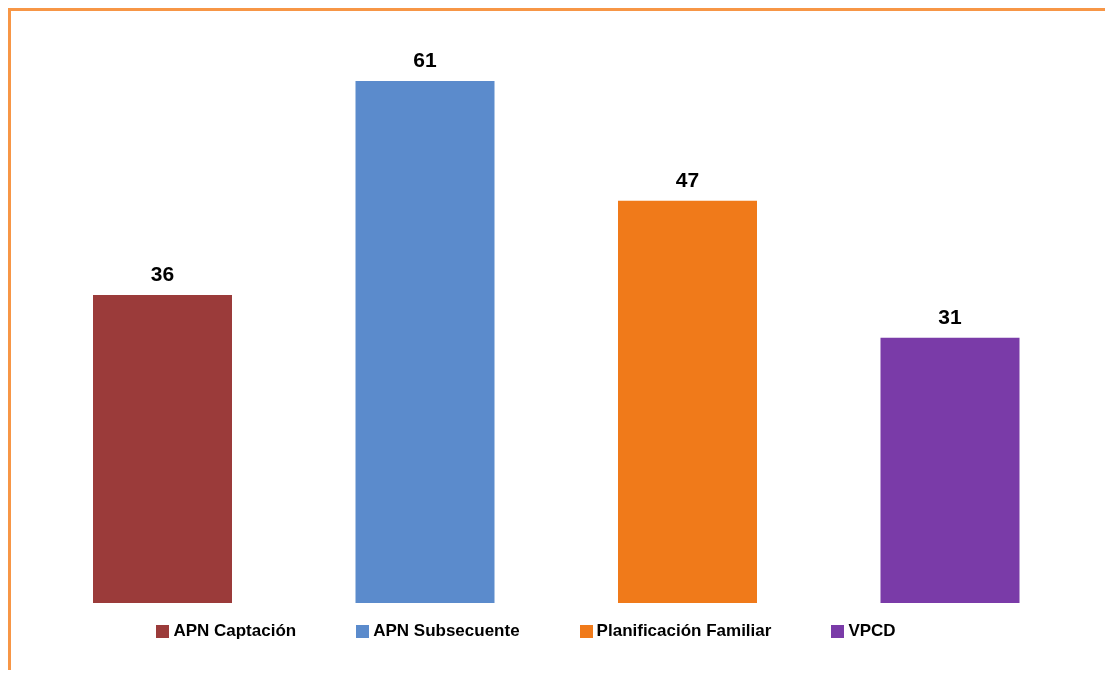  Describe the element at coordinates (425, 59) in the screenshot. I see `data-label: 61` at that location.